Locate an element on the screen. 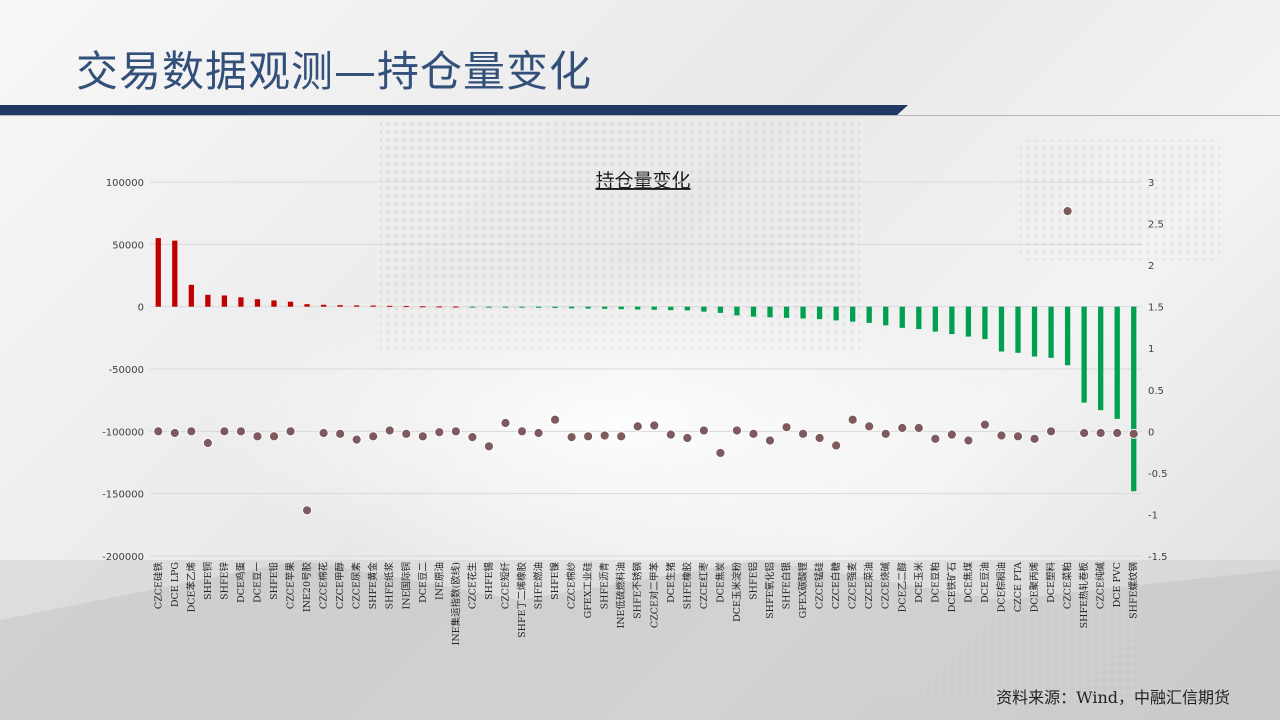 The width and height of the screenshot is (1280, 720). category-label: CZCE棉花 is located at coordinates (324, 586).